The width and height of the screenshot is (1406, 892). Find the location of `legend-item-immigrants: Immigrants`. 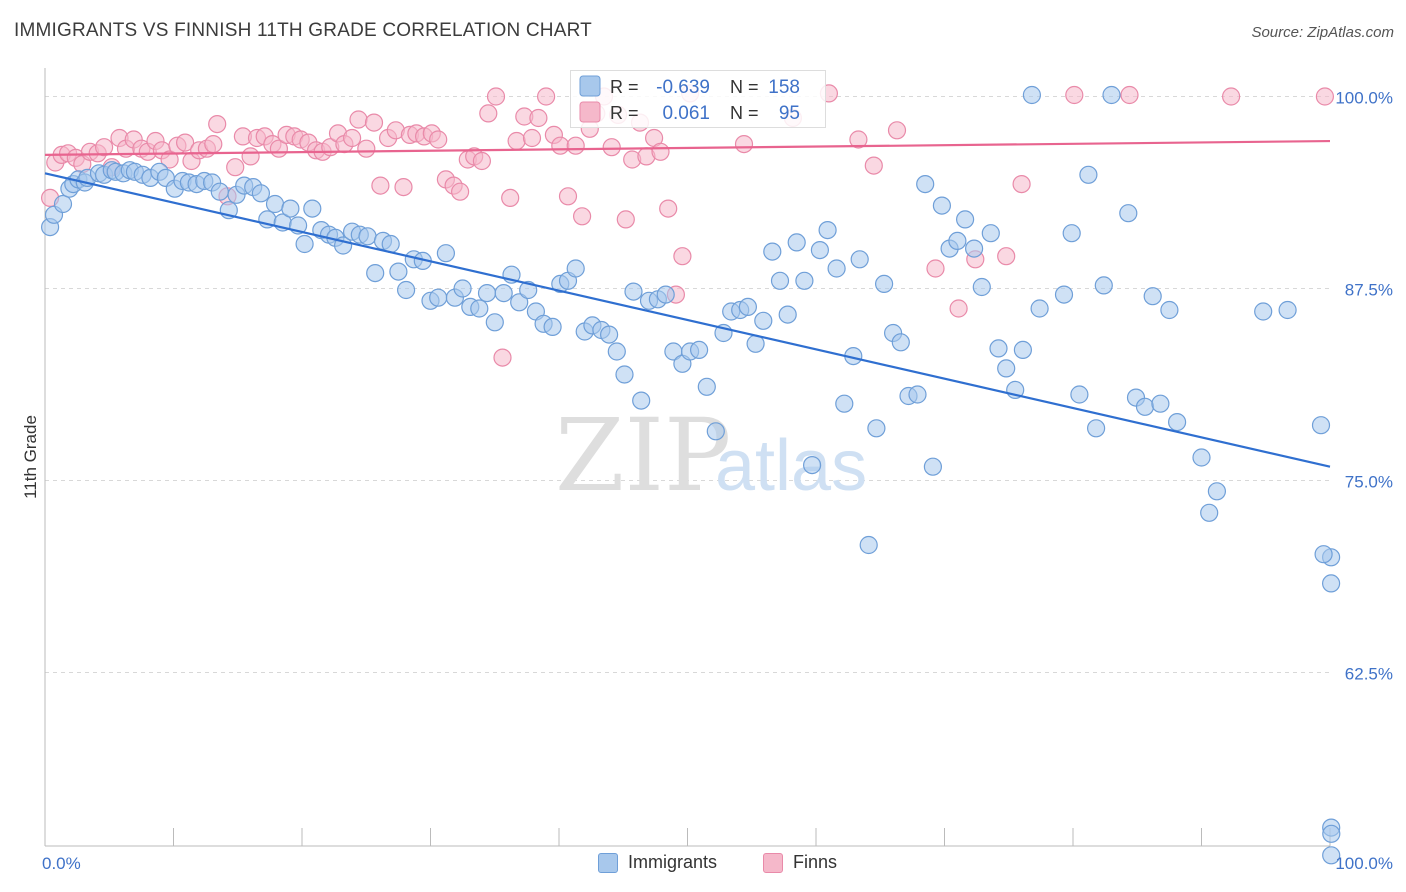

legend-item-immigrants: Immigrants is located at coordinates (657, 862).